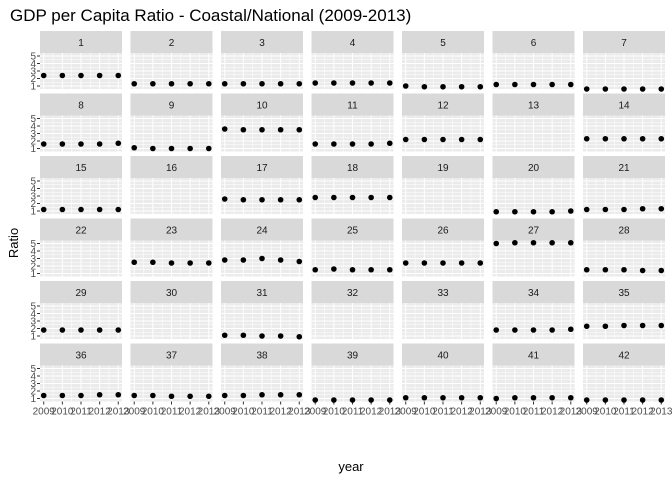  Describe the element at coordinates (81, 356) in the screenshot. I see `facet-strip-label: 36` at that location.